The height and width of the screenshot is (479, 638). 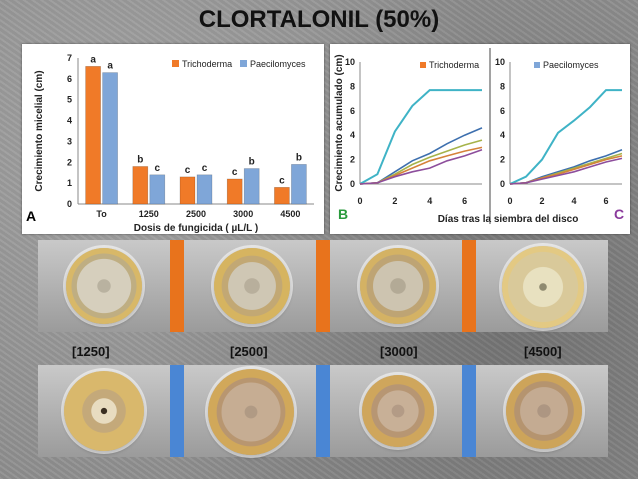 What do you see at coordinates (31, 216) in the screenshot?
I see `panel-label-a: A` at bounding box center [31, 216].